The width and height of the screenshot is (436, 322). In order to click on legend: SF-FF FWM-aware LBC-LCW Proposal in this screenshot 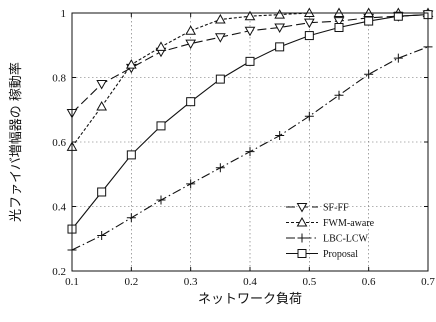, I will do `click(330, 231)`.